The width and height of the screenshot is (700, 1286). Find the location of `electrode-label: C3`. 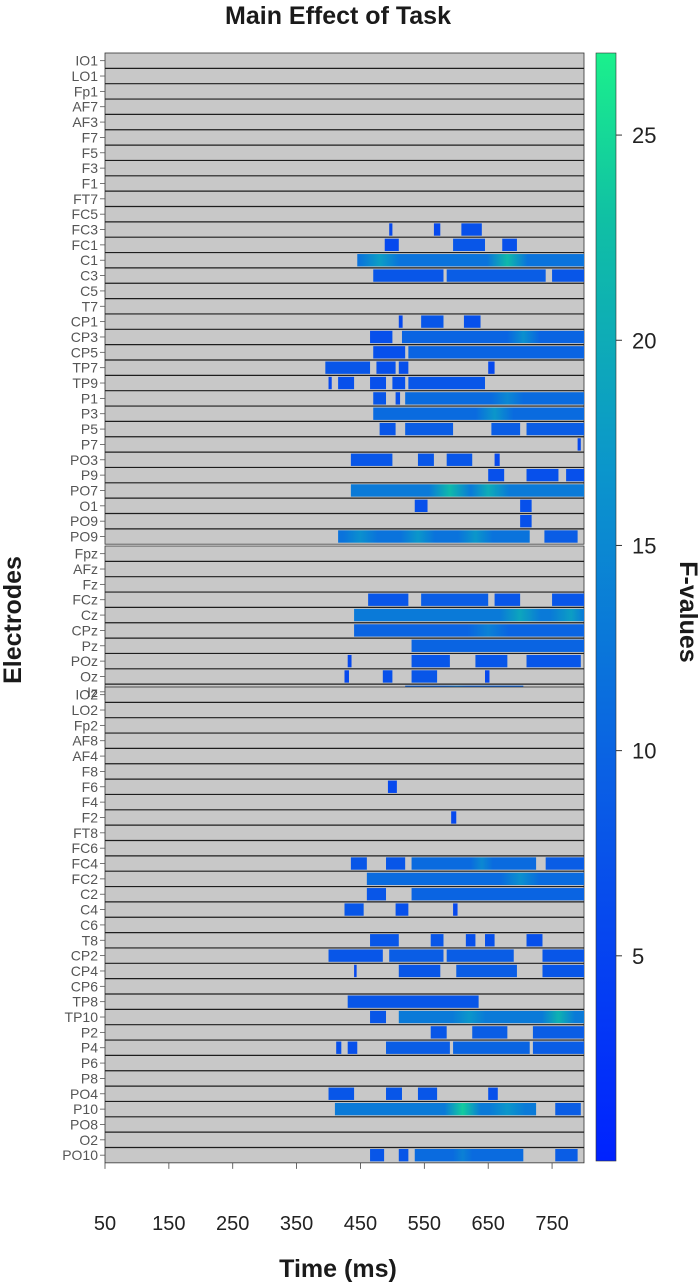

electrode-label: C3 is located at coordinates (89, 276).